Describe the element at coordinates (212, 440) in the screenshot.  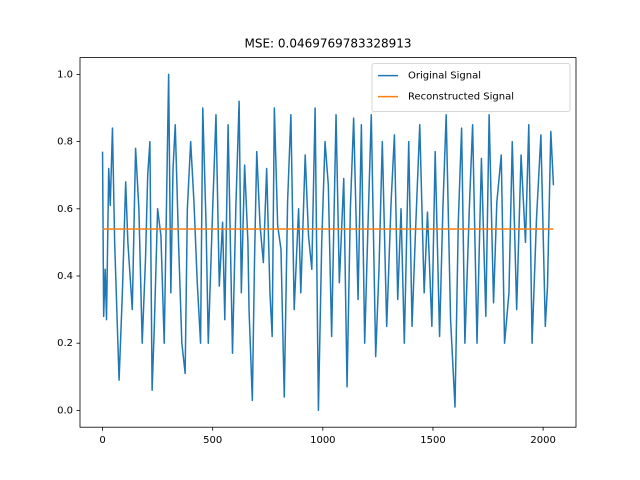
I see `x-tick-label: 500` at that location.